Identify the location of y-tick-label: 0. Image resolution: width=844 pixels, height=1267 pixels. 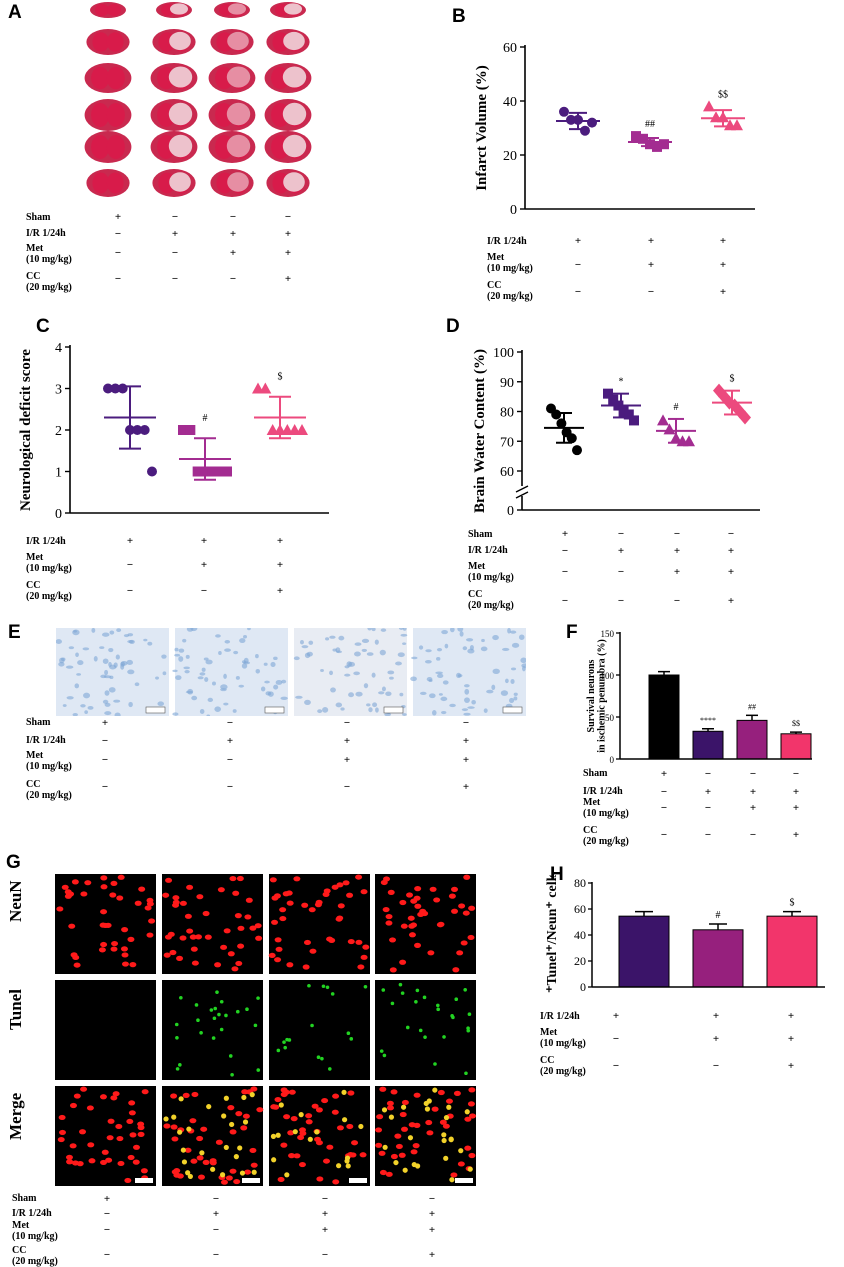
(58, 514).